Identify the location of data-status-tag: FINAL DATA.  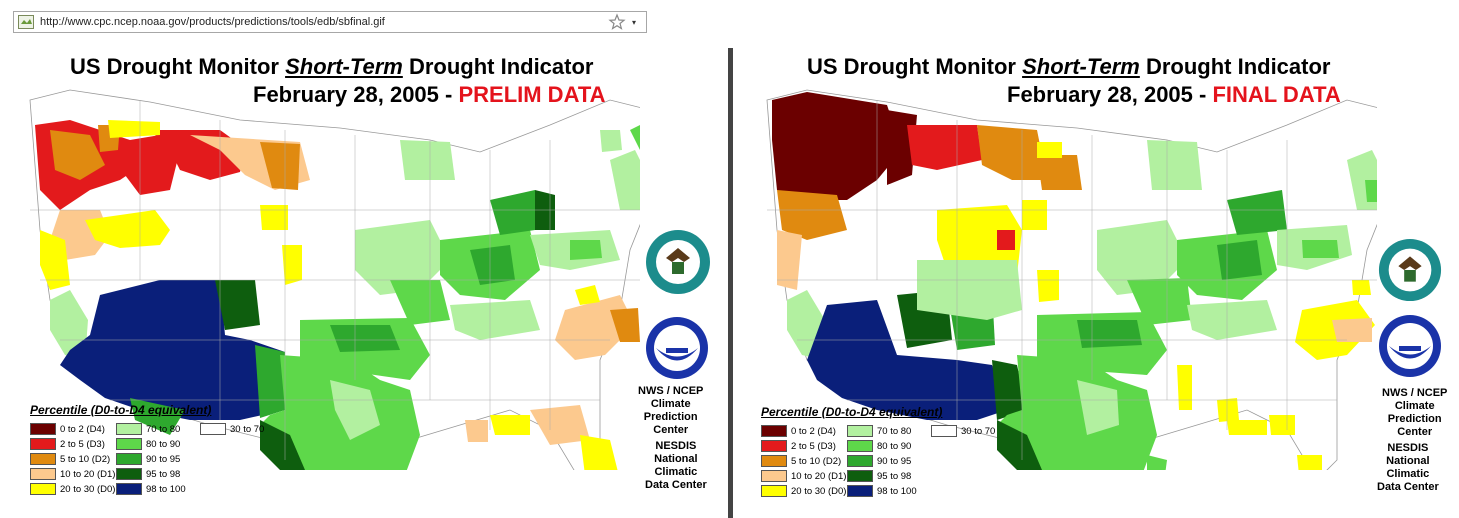
(1276, 94).